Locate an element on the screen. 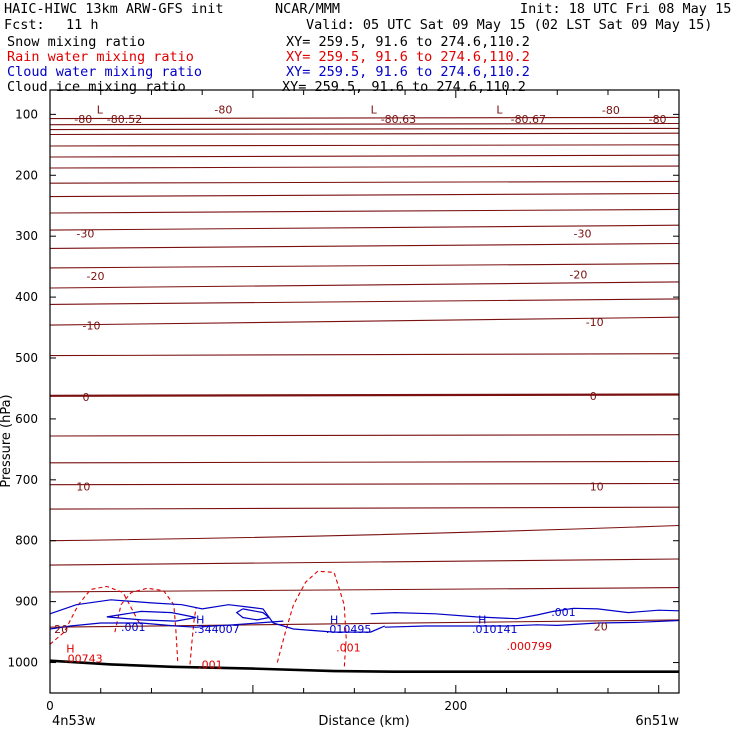 Image resolution: width=740 pixels, height=740 pixels. isotherm-label: -80.63 is located at coordinates (398, 119).